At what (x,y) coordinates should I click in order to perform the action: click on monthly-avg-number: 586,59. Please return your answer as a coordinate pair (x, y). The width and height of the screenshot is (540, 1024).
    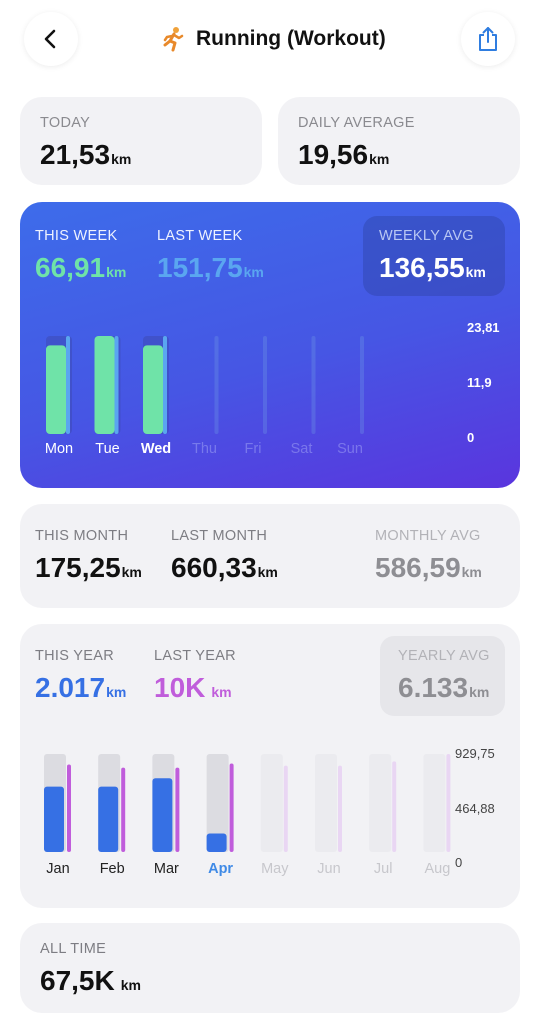
    Looking at the image, I should click on (418, 567).